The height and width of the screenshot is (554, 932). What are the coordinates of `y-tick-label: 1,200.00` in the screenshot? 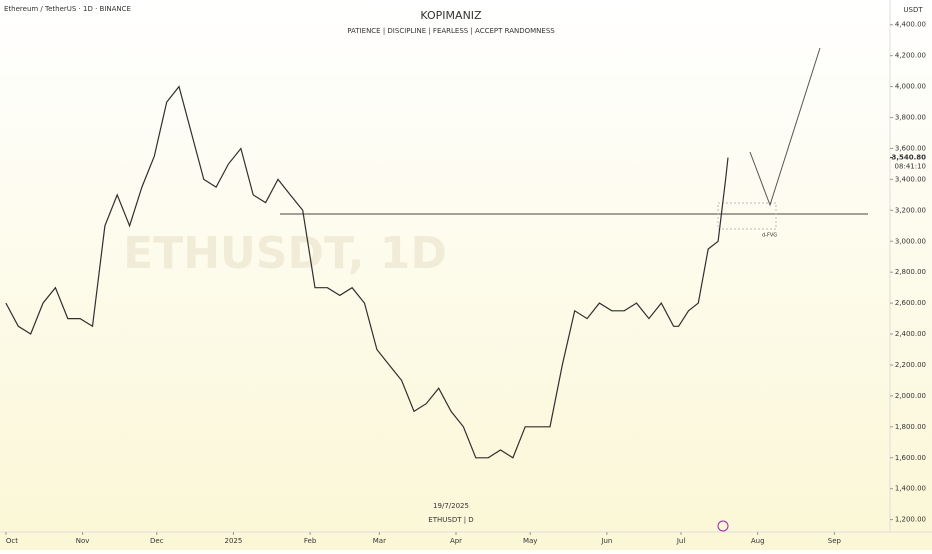 It's located at (910, 520).